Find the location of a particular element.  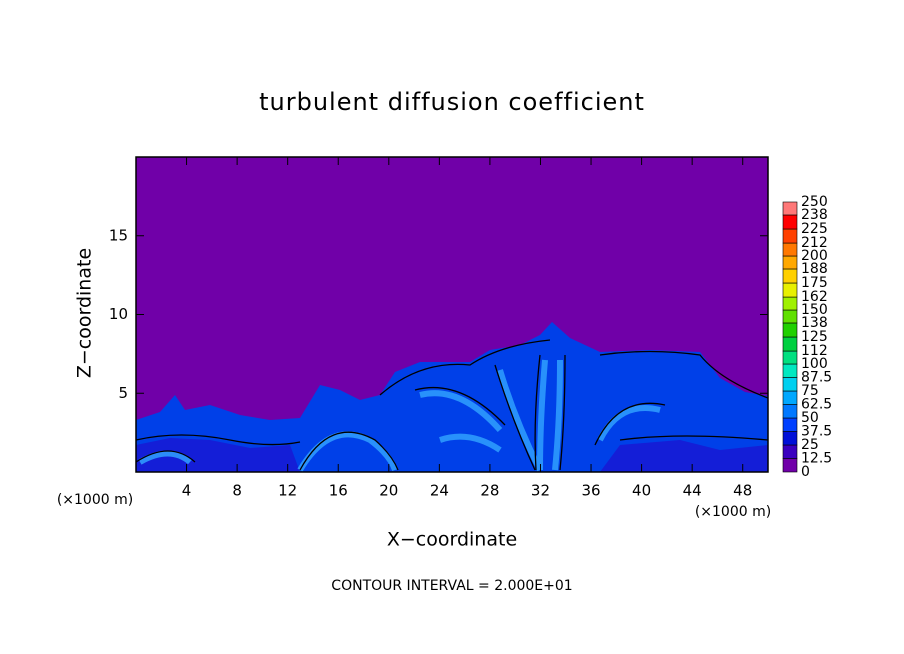

field-streaks is located at coordinates (399, 415).